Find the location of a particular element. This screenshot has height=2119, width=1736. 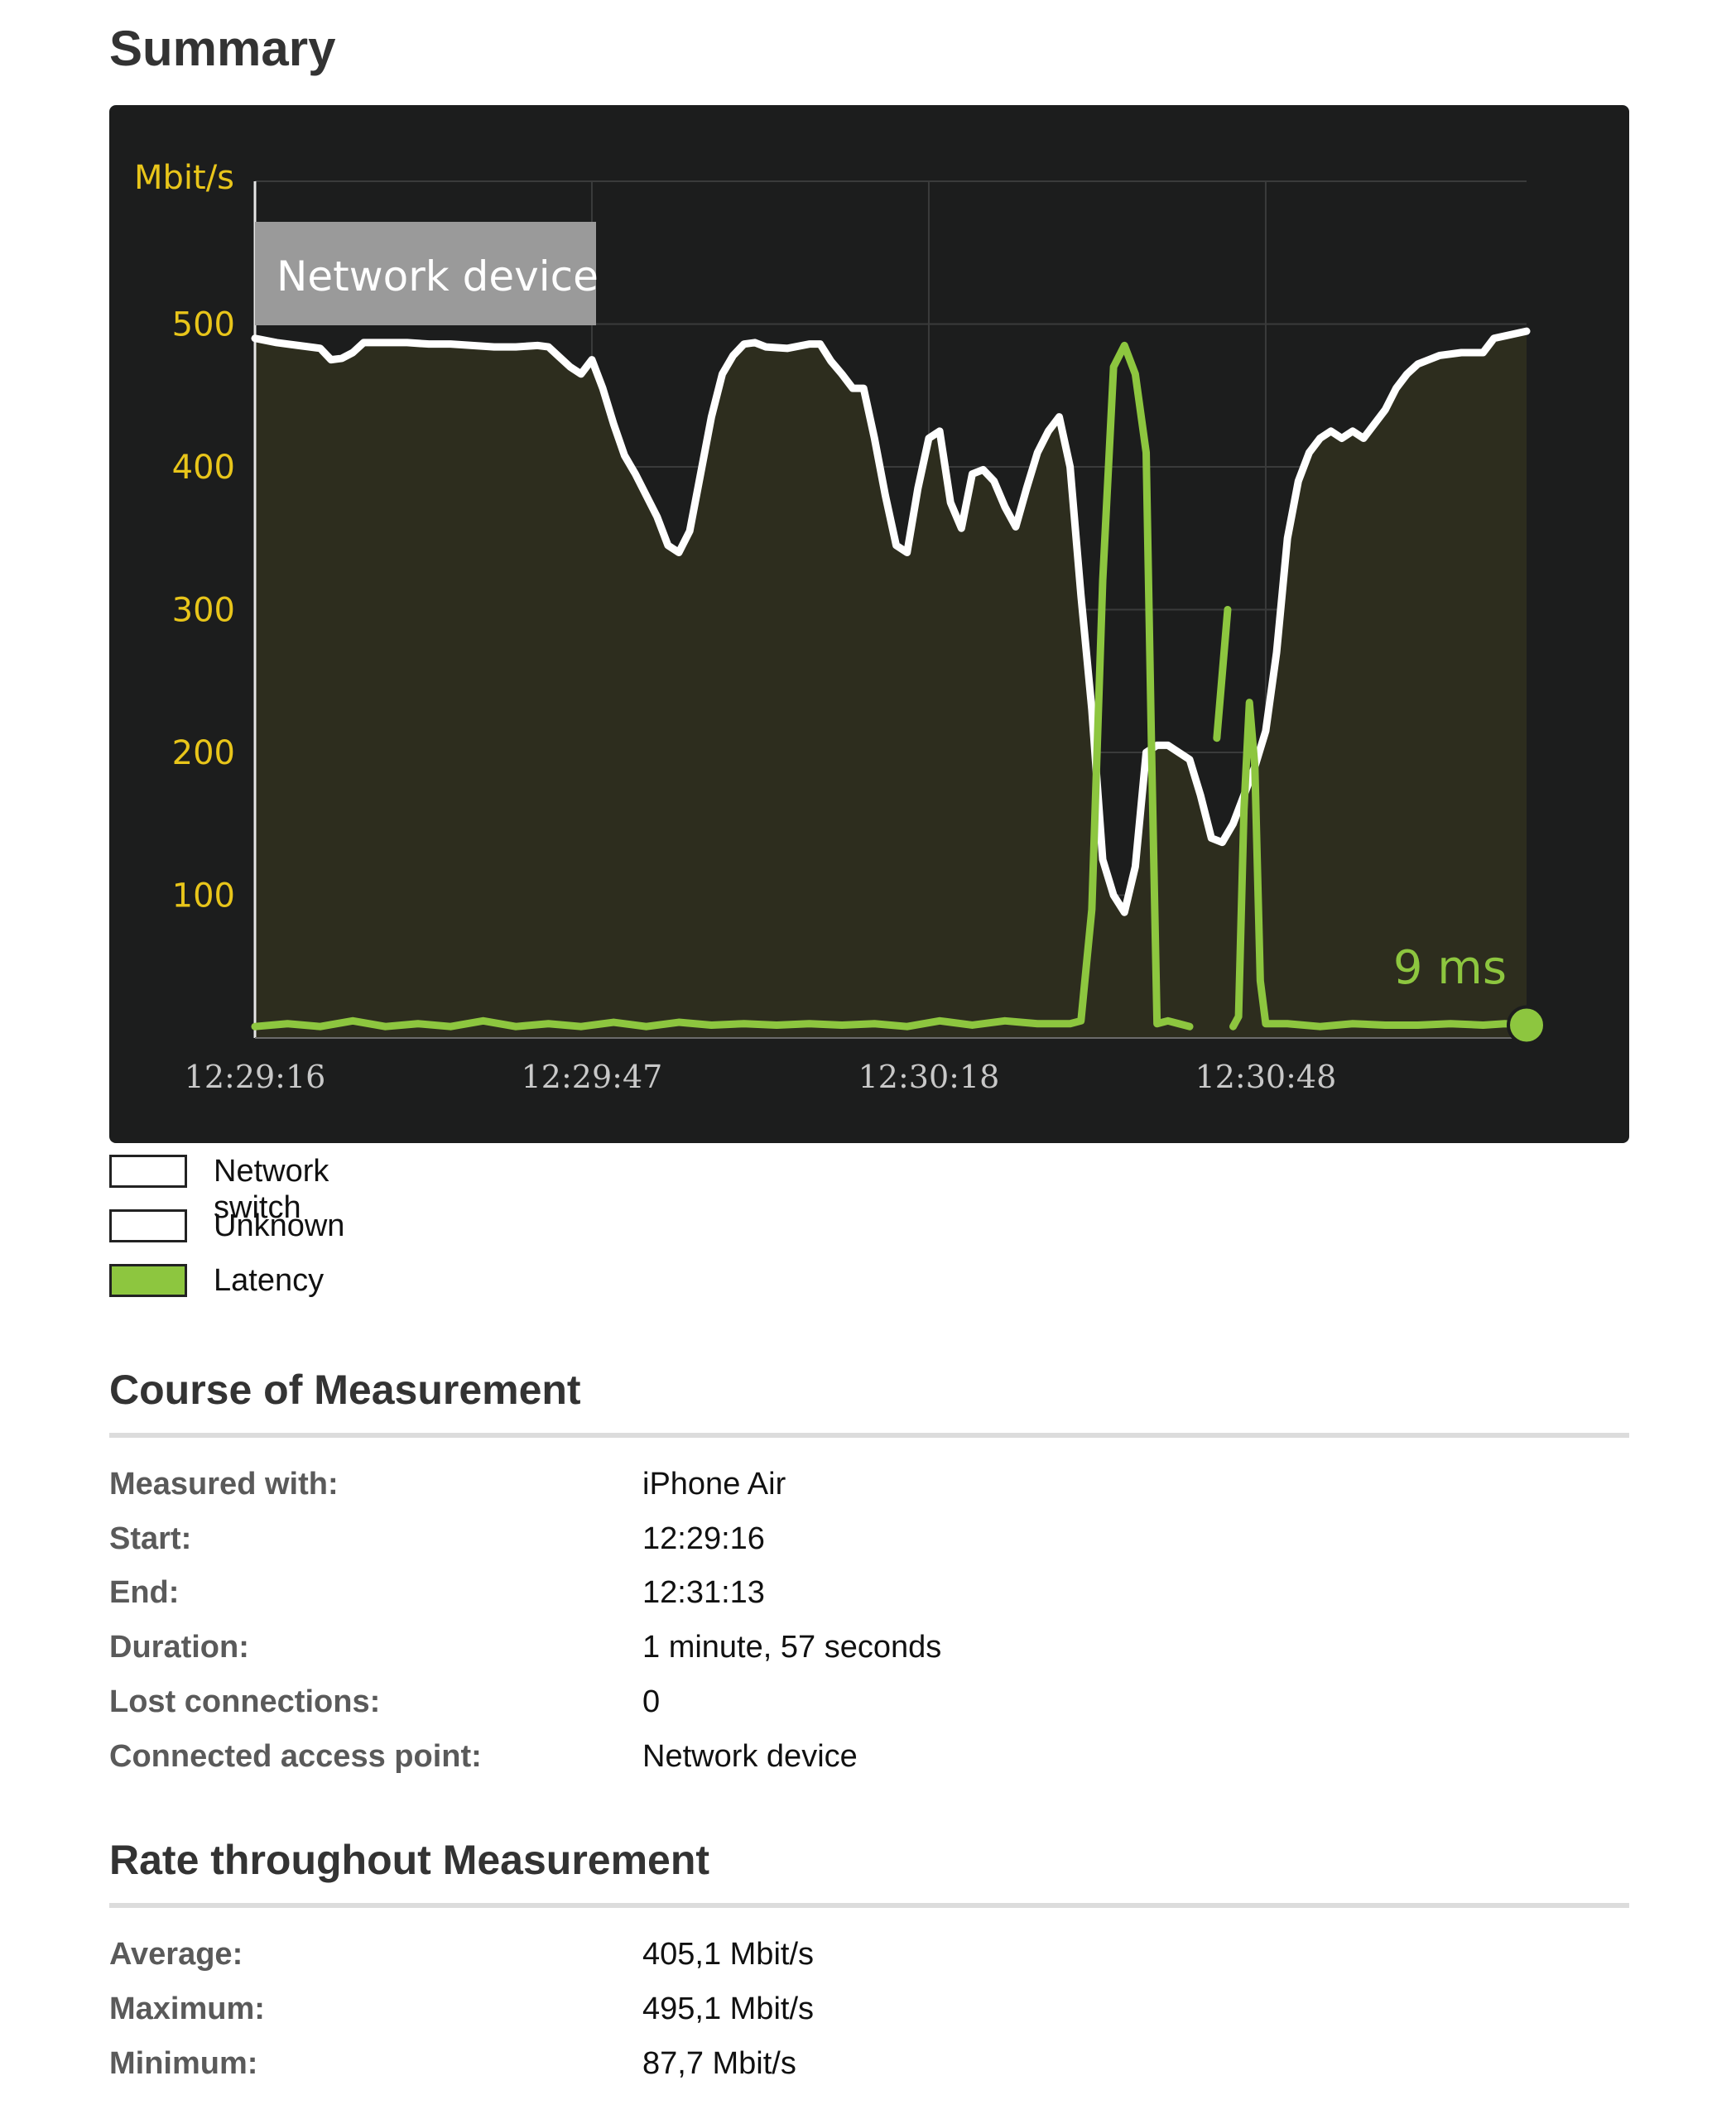

duration-label: Duration: is located at coordinates (179, 1648).